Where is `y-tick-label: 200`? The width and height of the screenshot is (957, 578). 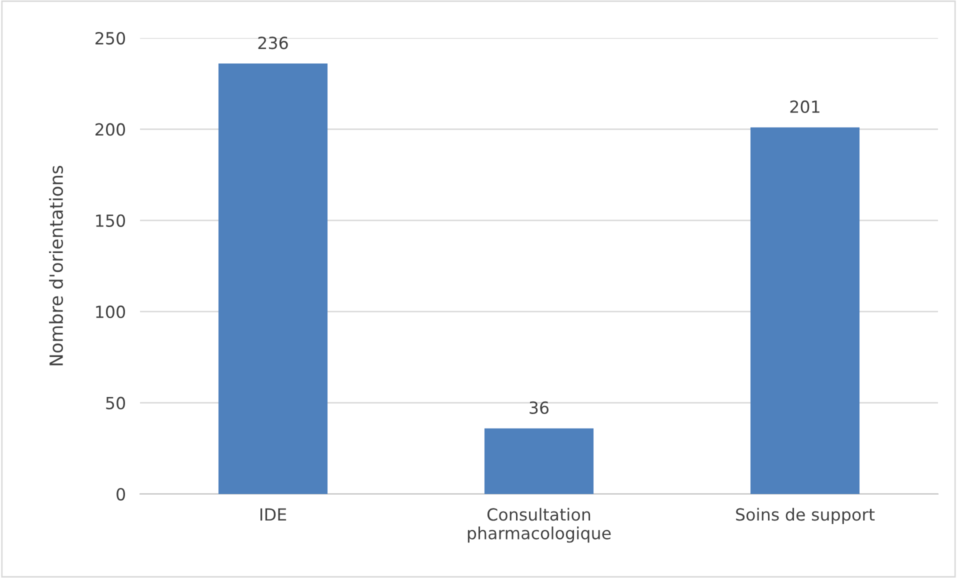
y-tick-label: 200 is located at coordinates (111, 129).